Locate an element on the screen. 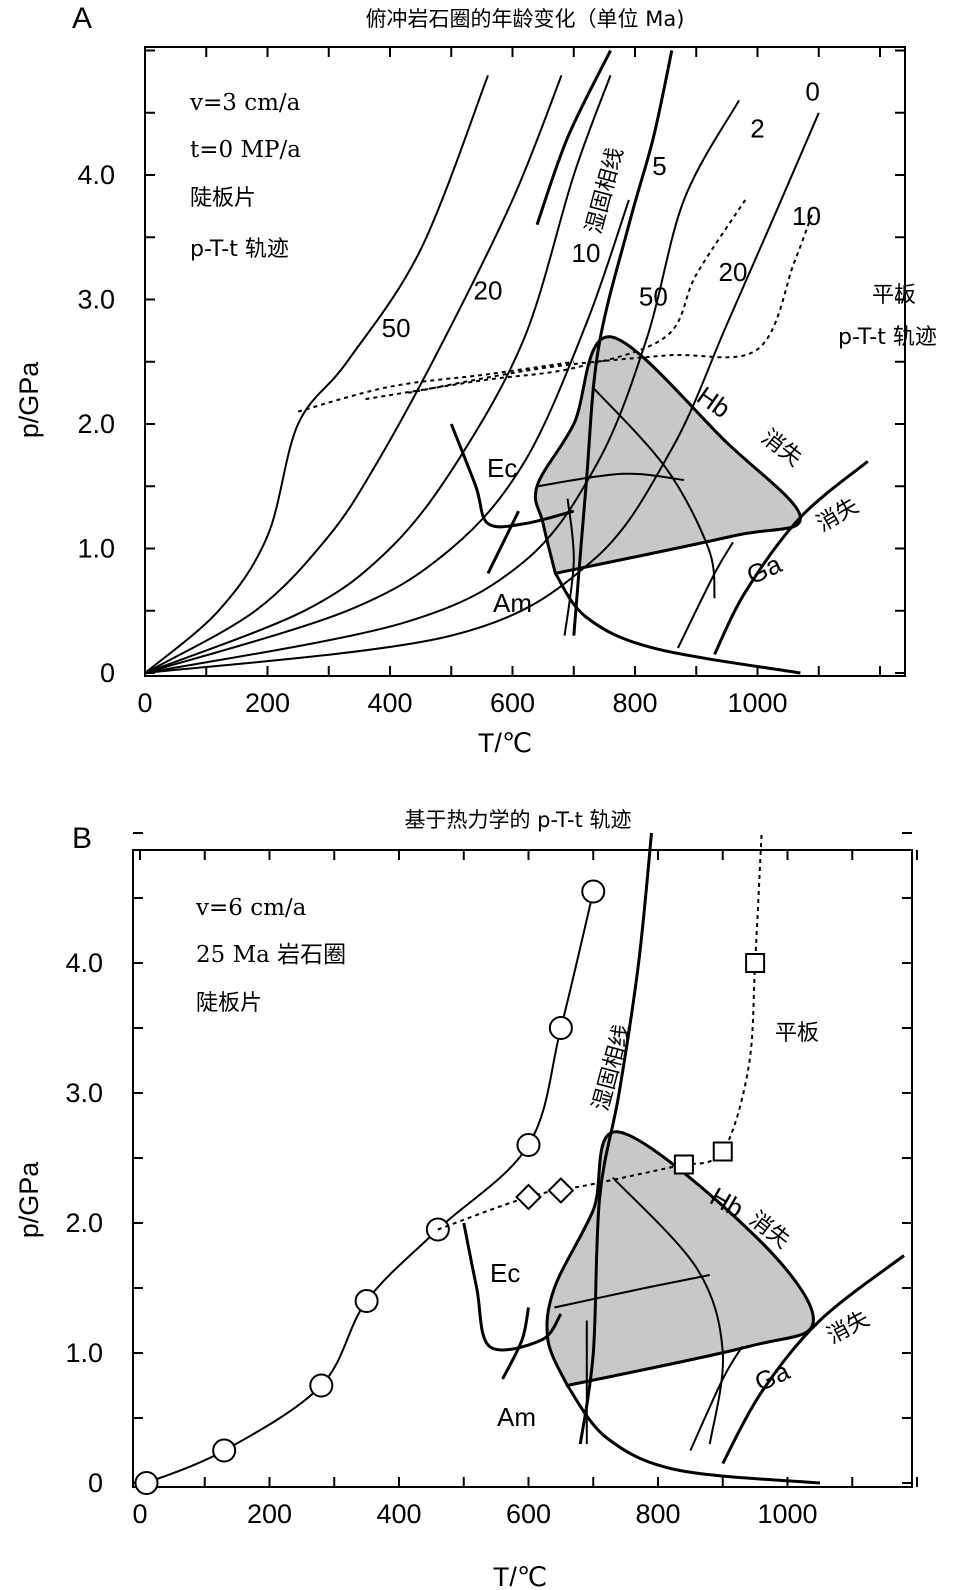 The width and height of the screenshot is (969, 1590). panel-letter-a: A is located at coordinates (82, 18).